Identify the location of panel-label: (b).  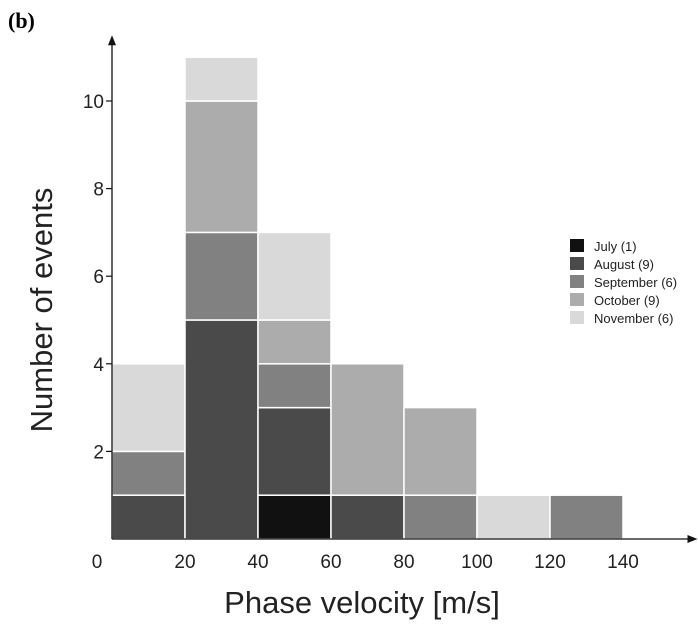
(21, 20).